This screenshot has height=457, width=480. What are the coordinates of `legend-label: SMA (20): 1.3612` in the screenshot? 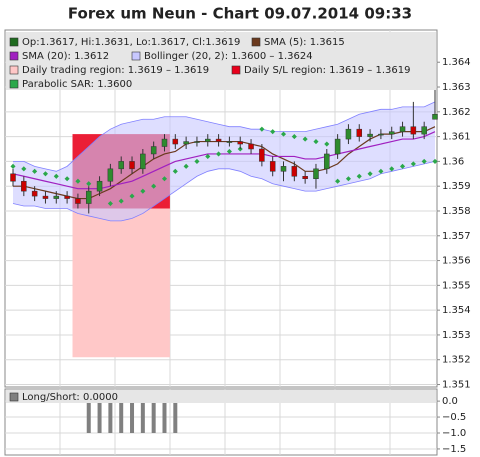 It's located at (65, 56).